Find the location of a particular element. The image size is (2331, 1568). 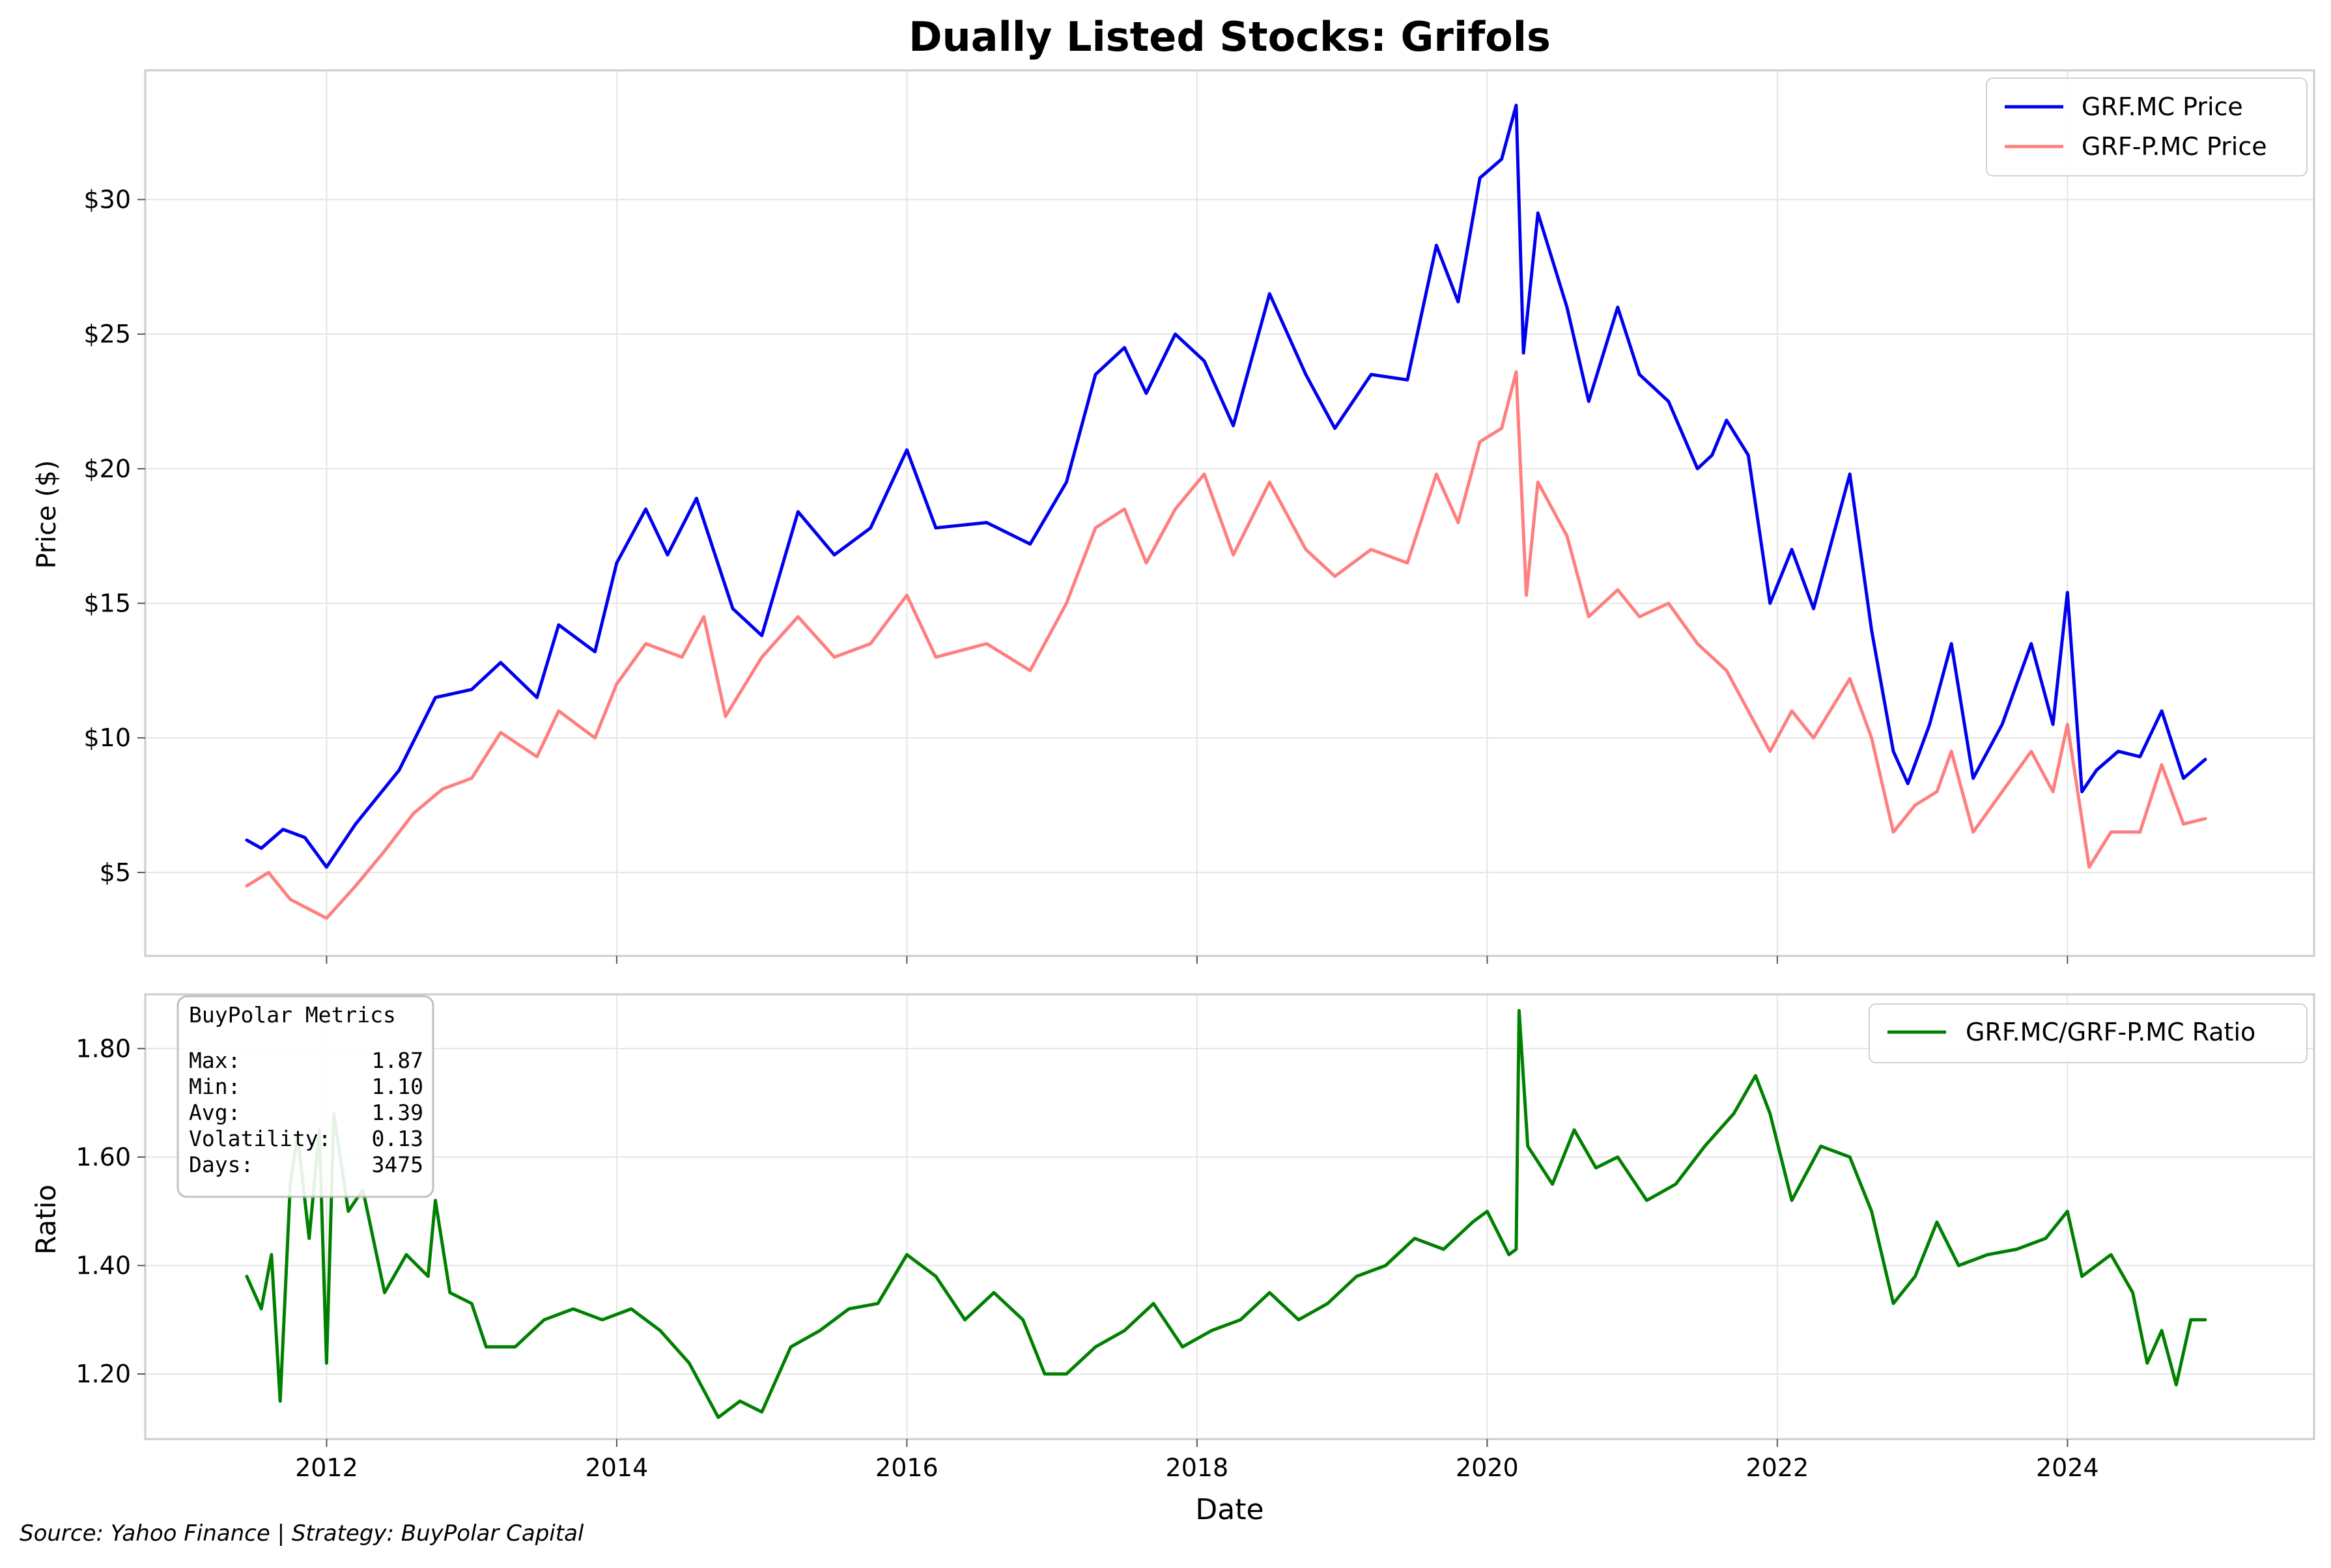

metrics-box-frame is located at coordinates (305, 1097).